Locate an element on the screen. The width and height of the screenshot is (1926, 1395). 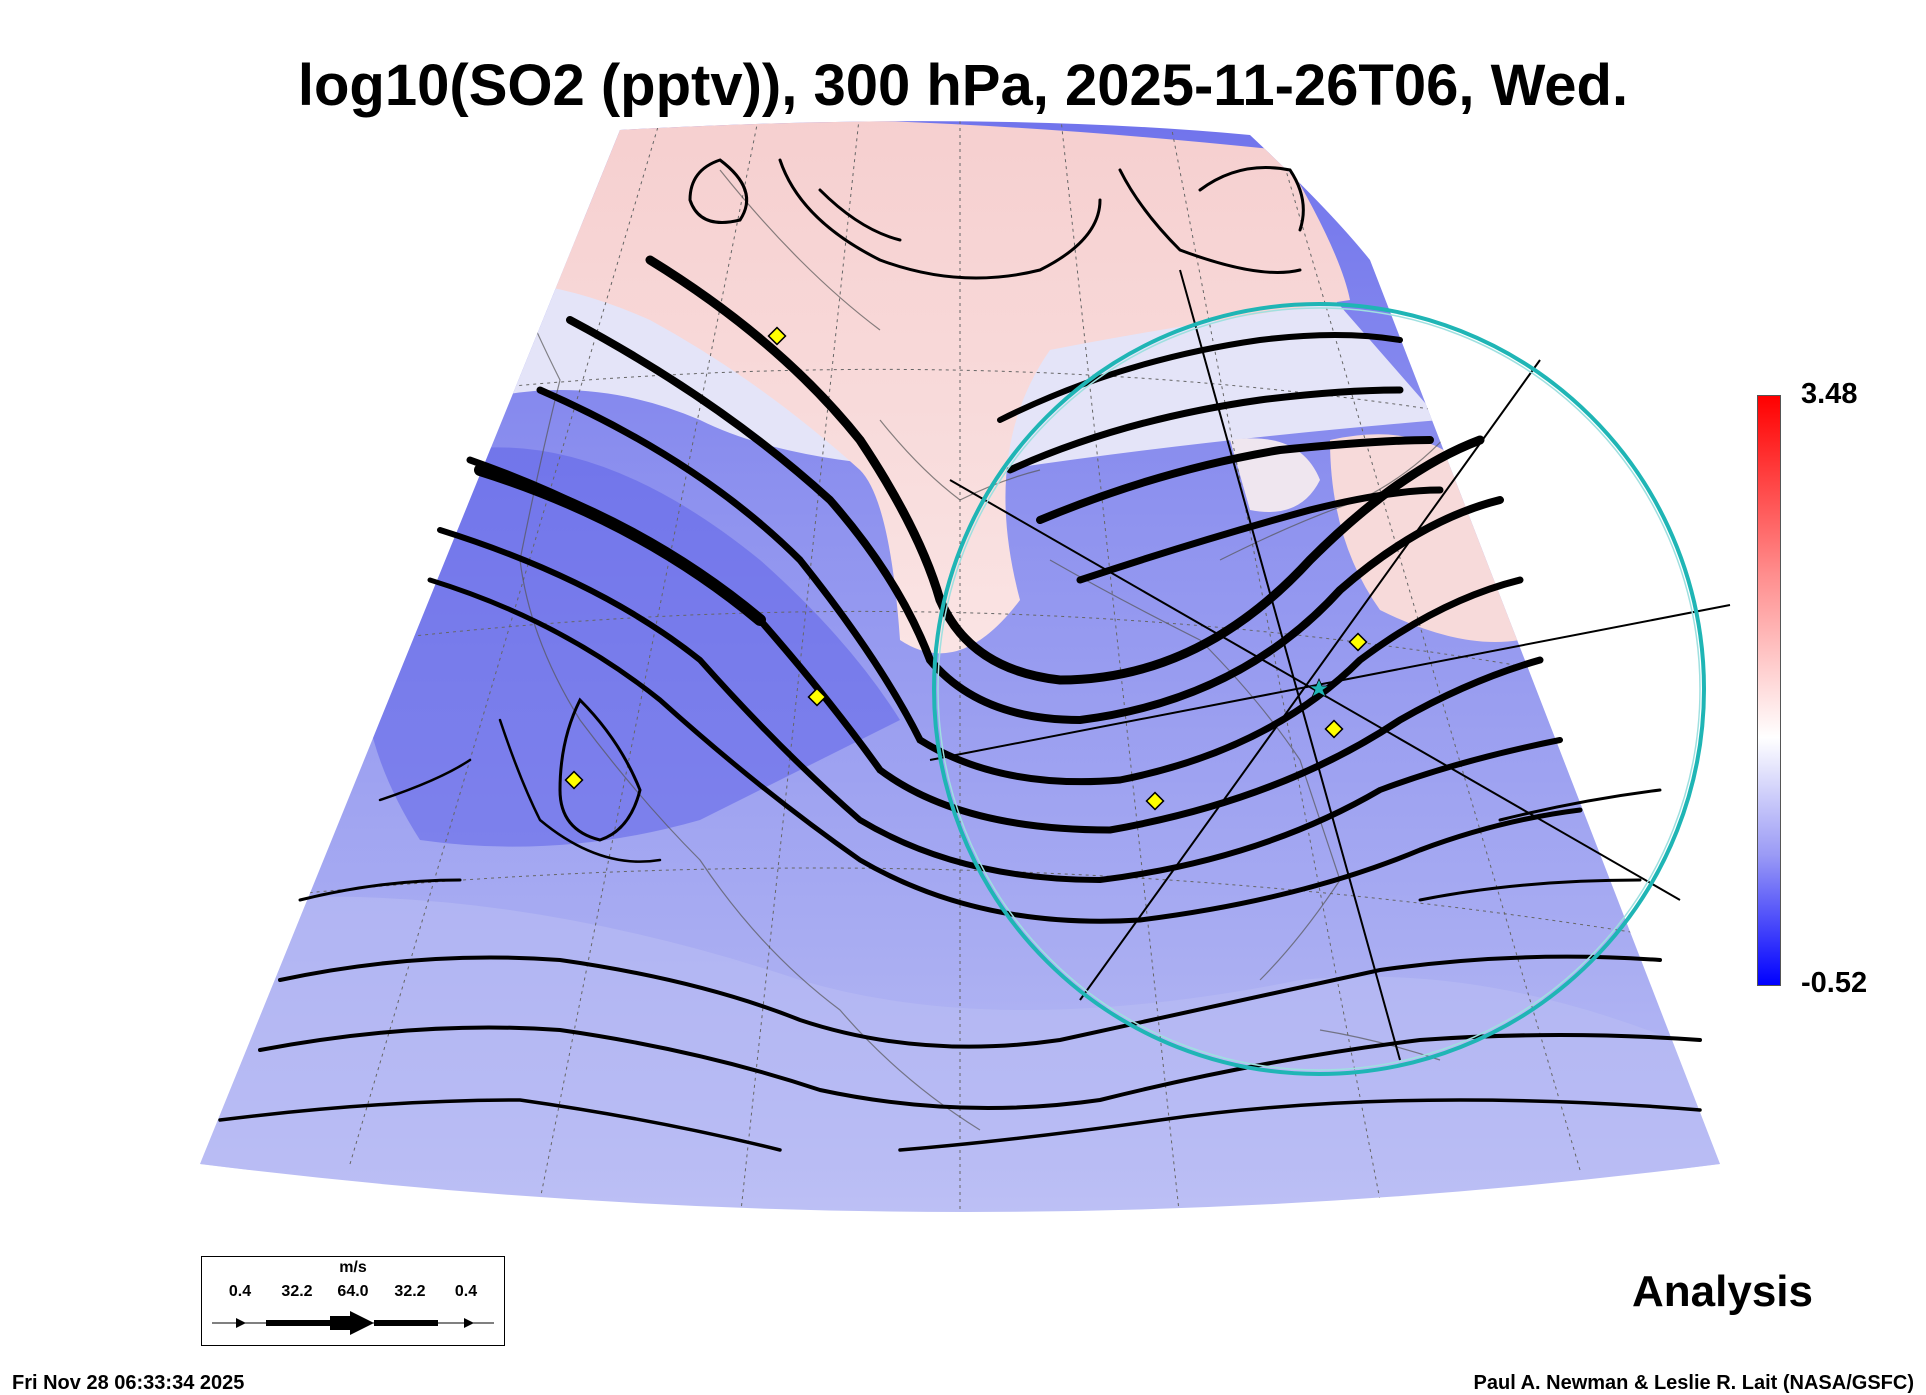
center-star-icon is located at coordinates (1319, 687).